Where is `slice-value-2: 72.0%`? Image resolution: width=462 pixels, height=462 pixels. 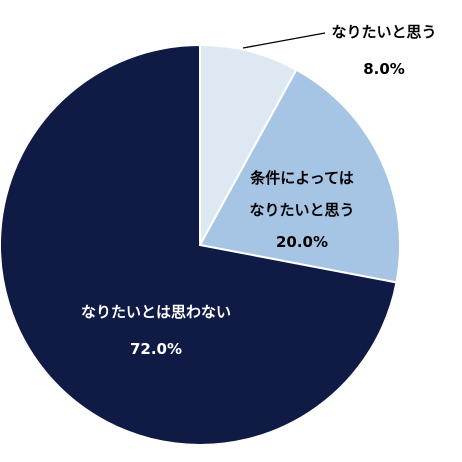
slice-value-2: 72.0% is located at coordinates (156, 349).